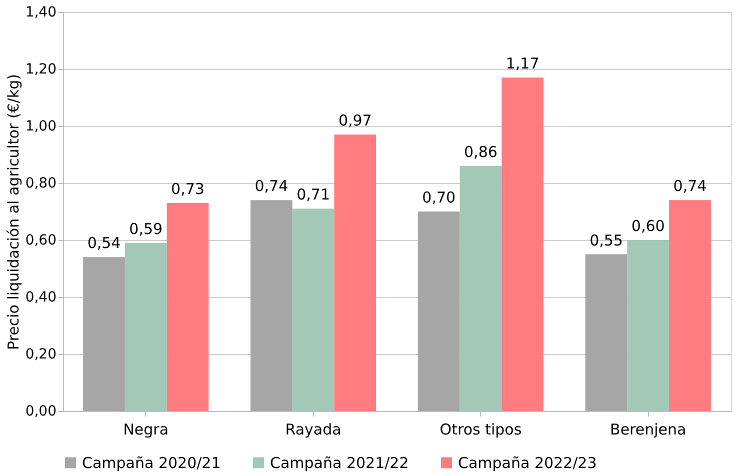  Describe the element at coordinates (313, 429) in the screenshot. I see `x-tick-label: Rayada` at that location.